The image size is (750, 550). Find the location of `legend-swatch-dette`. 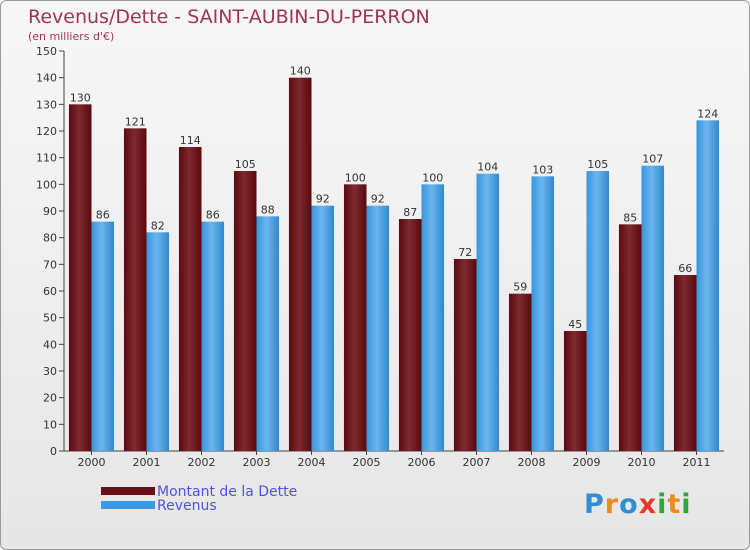

legend-swatch-dette is located at coordinates (128, 491).